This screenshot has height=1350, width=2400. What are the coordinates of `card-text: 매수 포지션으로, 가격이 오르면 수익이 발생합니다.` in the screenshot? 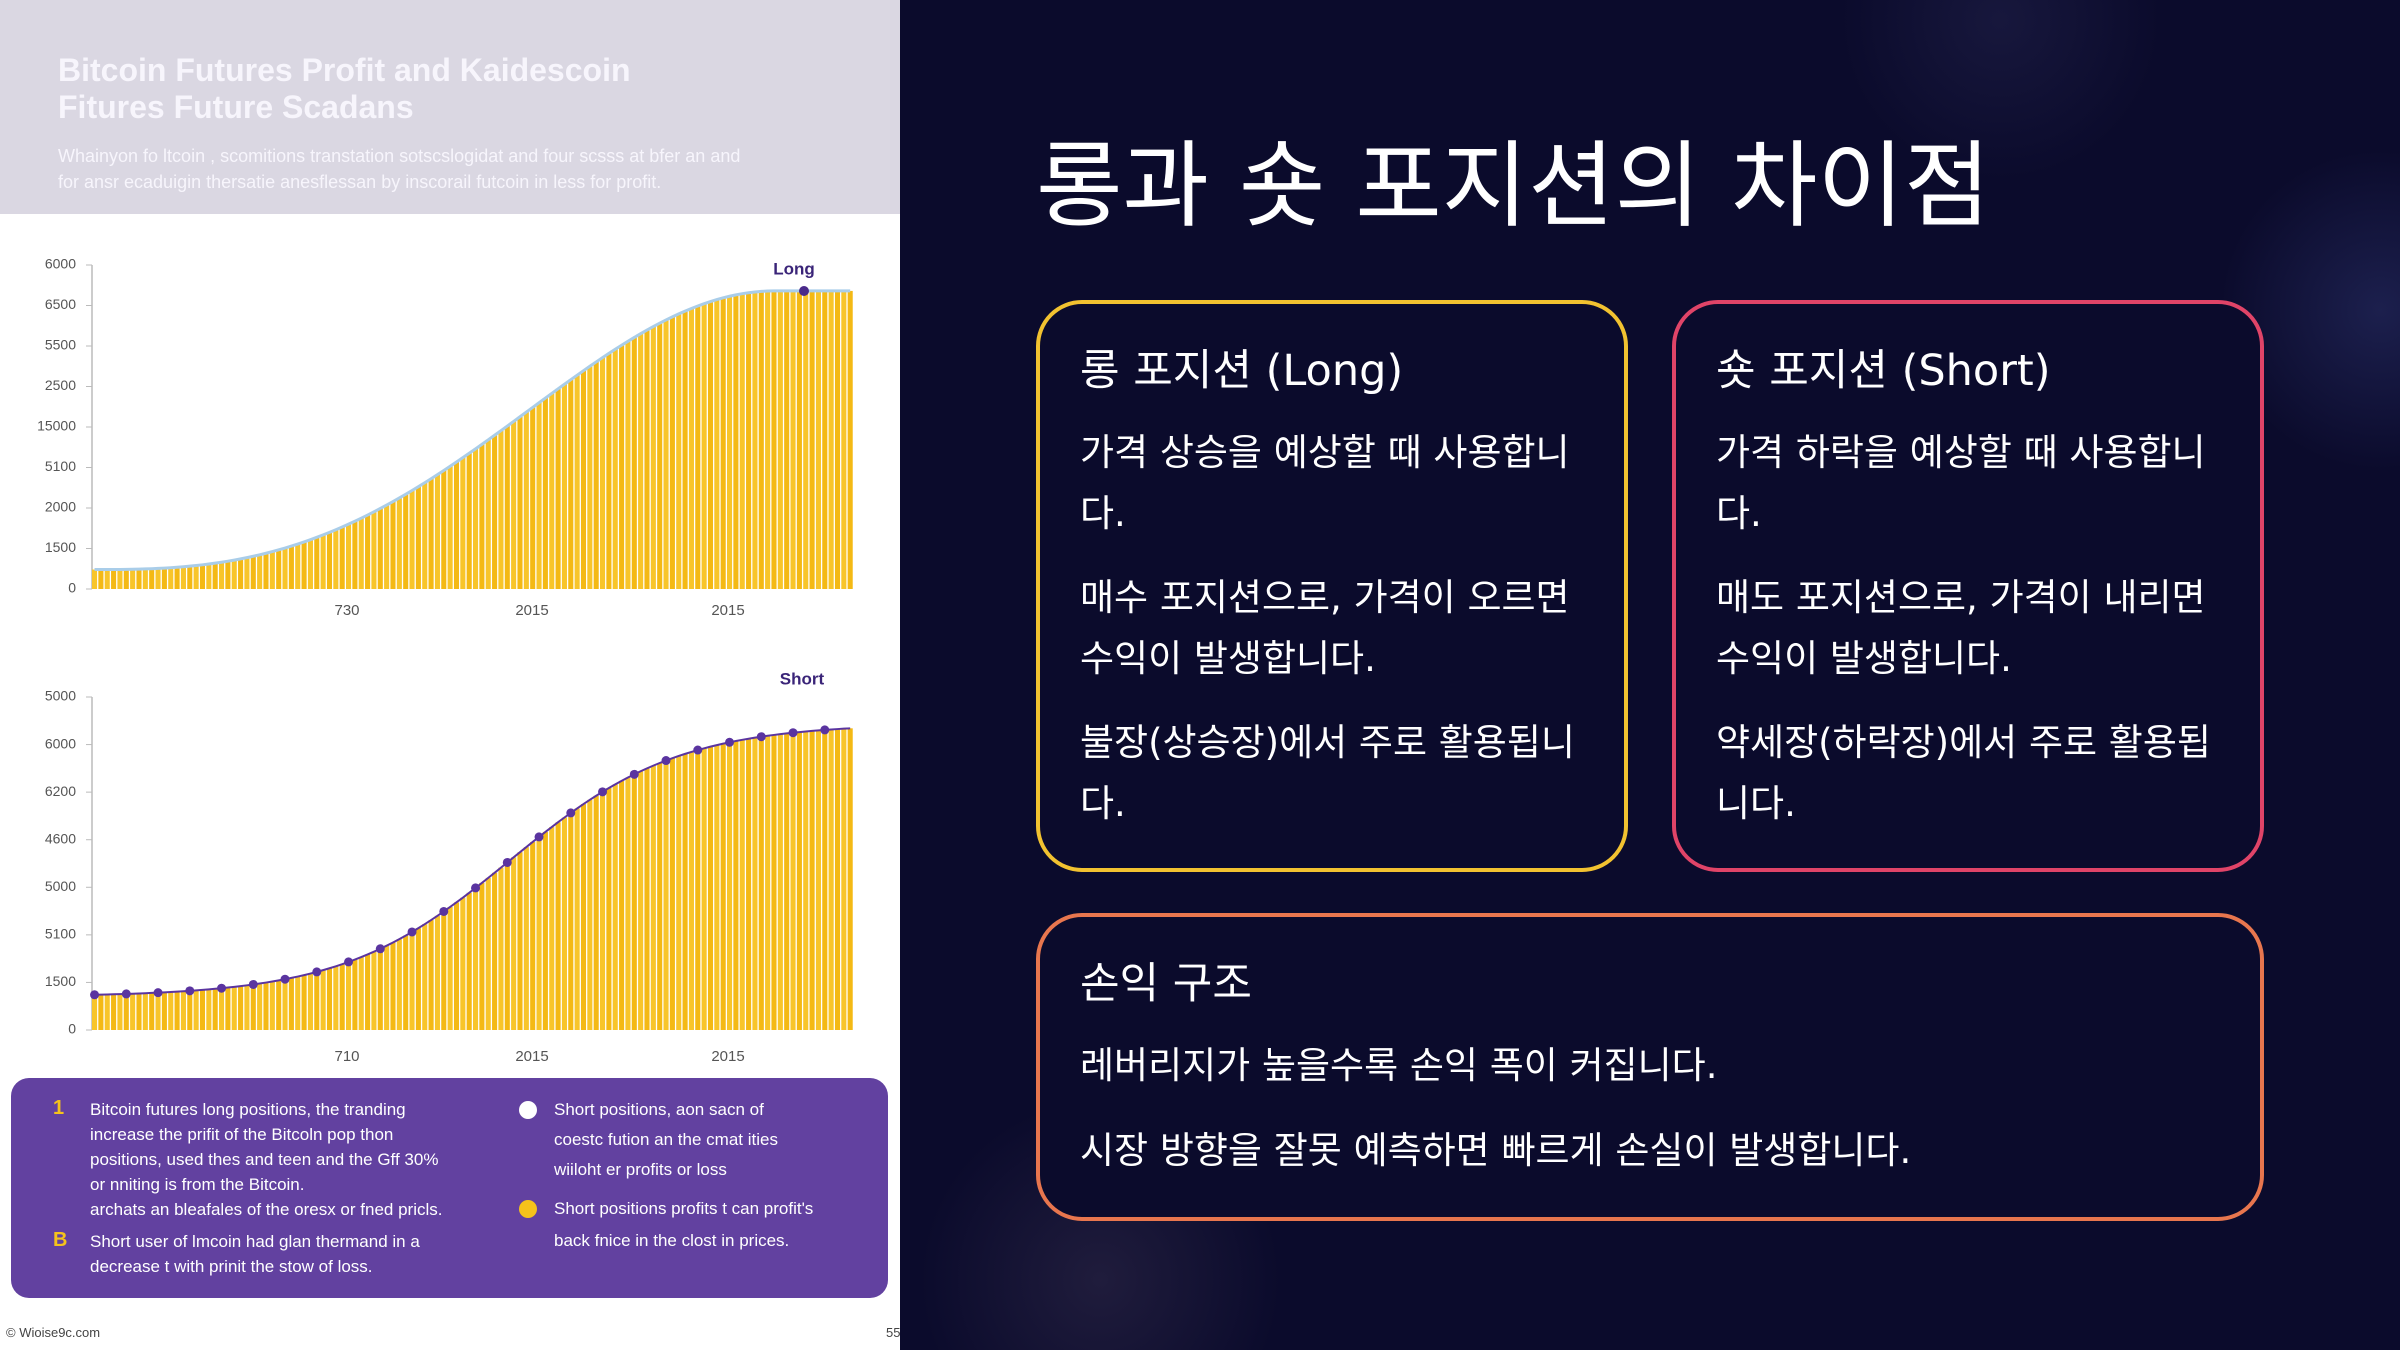 It's located at (1325, 628).